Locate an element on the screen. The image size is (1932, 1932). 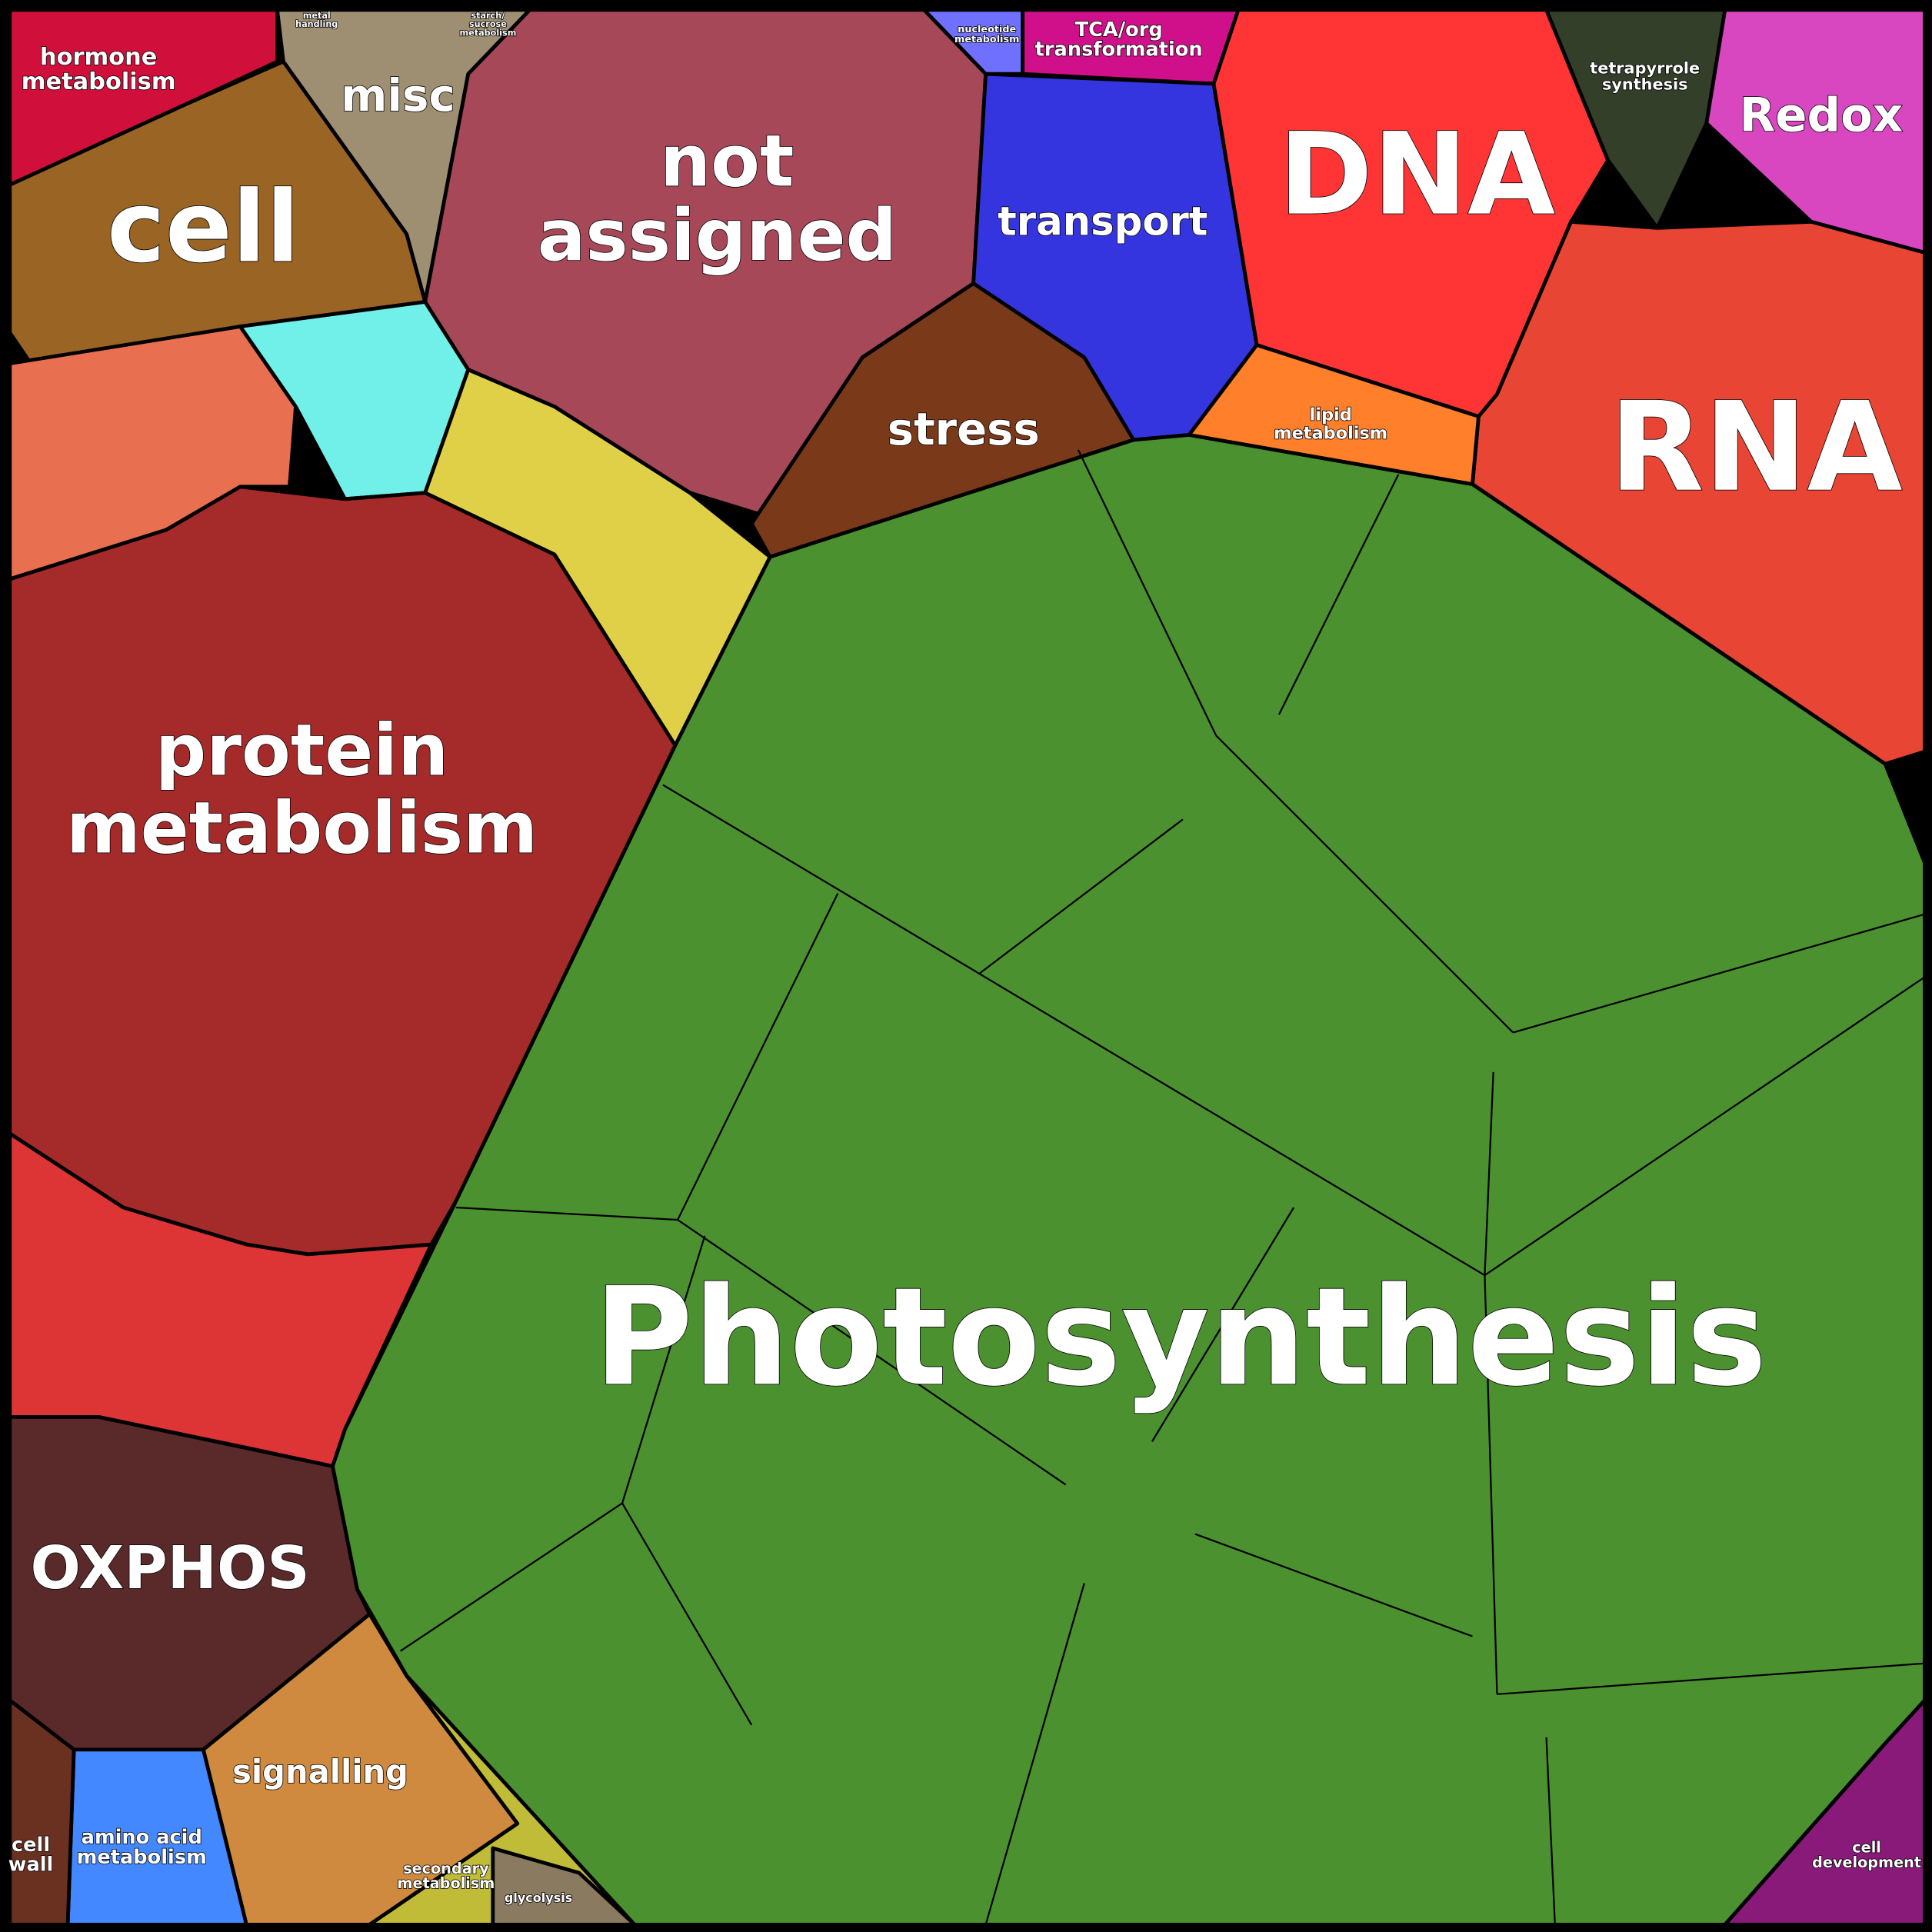
region-tetrapyrrole is located at coordinates (1635, 119).